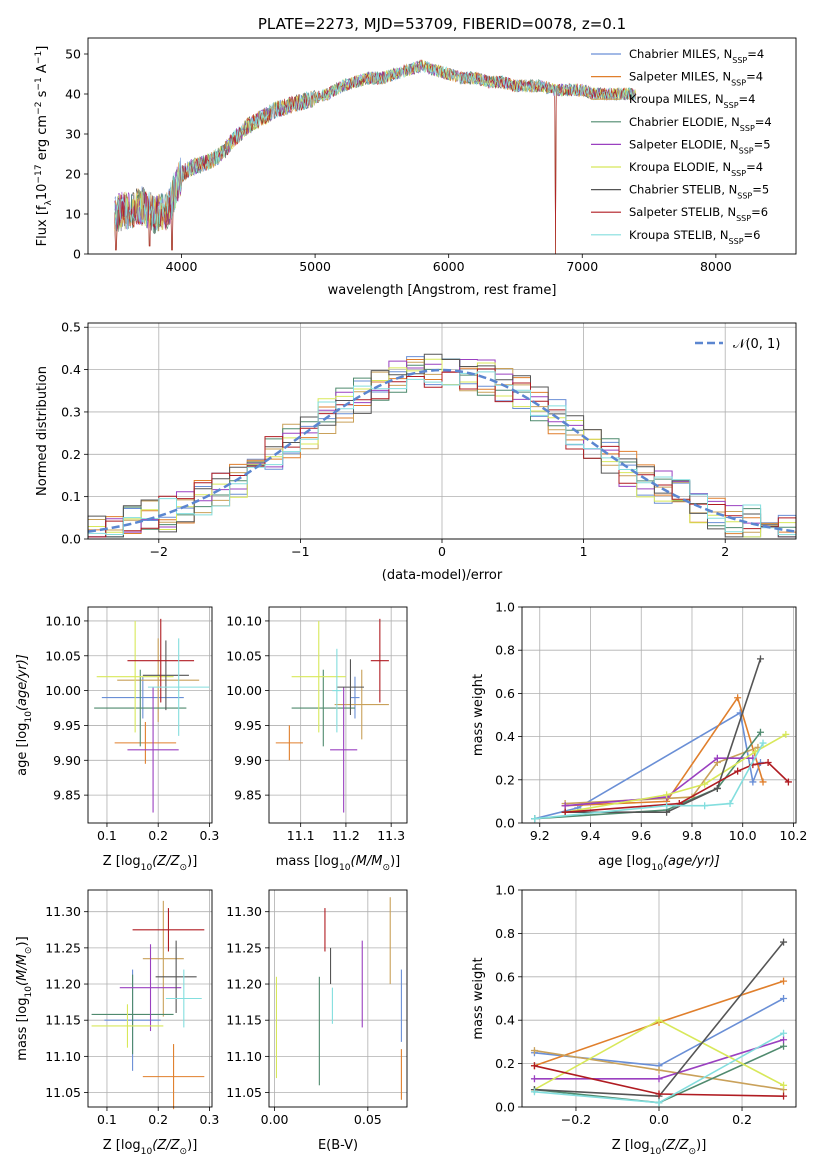 This screenshot has width=819, height=1170. What do you see at coordinates (442, 575) in the screenshot?
I see `x-axis-label: (data-model)/error` at bounding box center [442, 575].